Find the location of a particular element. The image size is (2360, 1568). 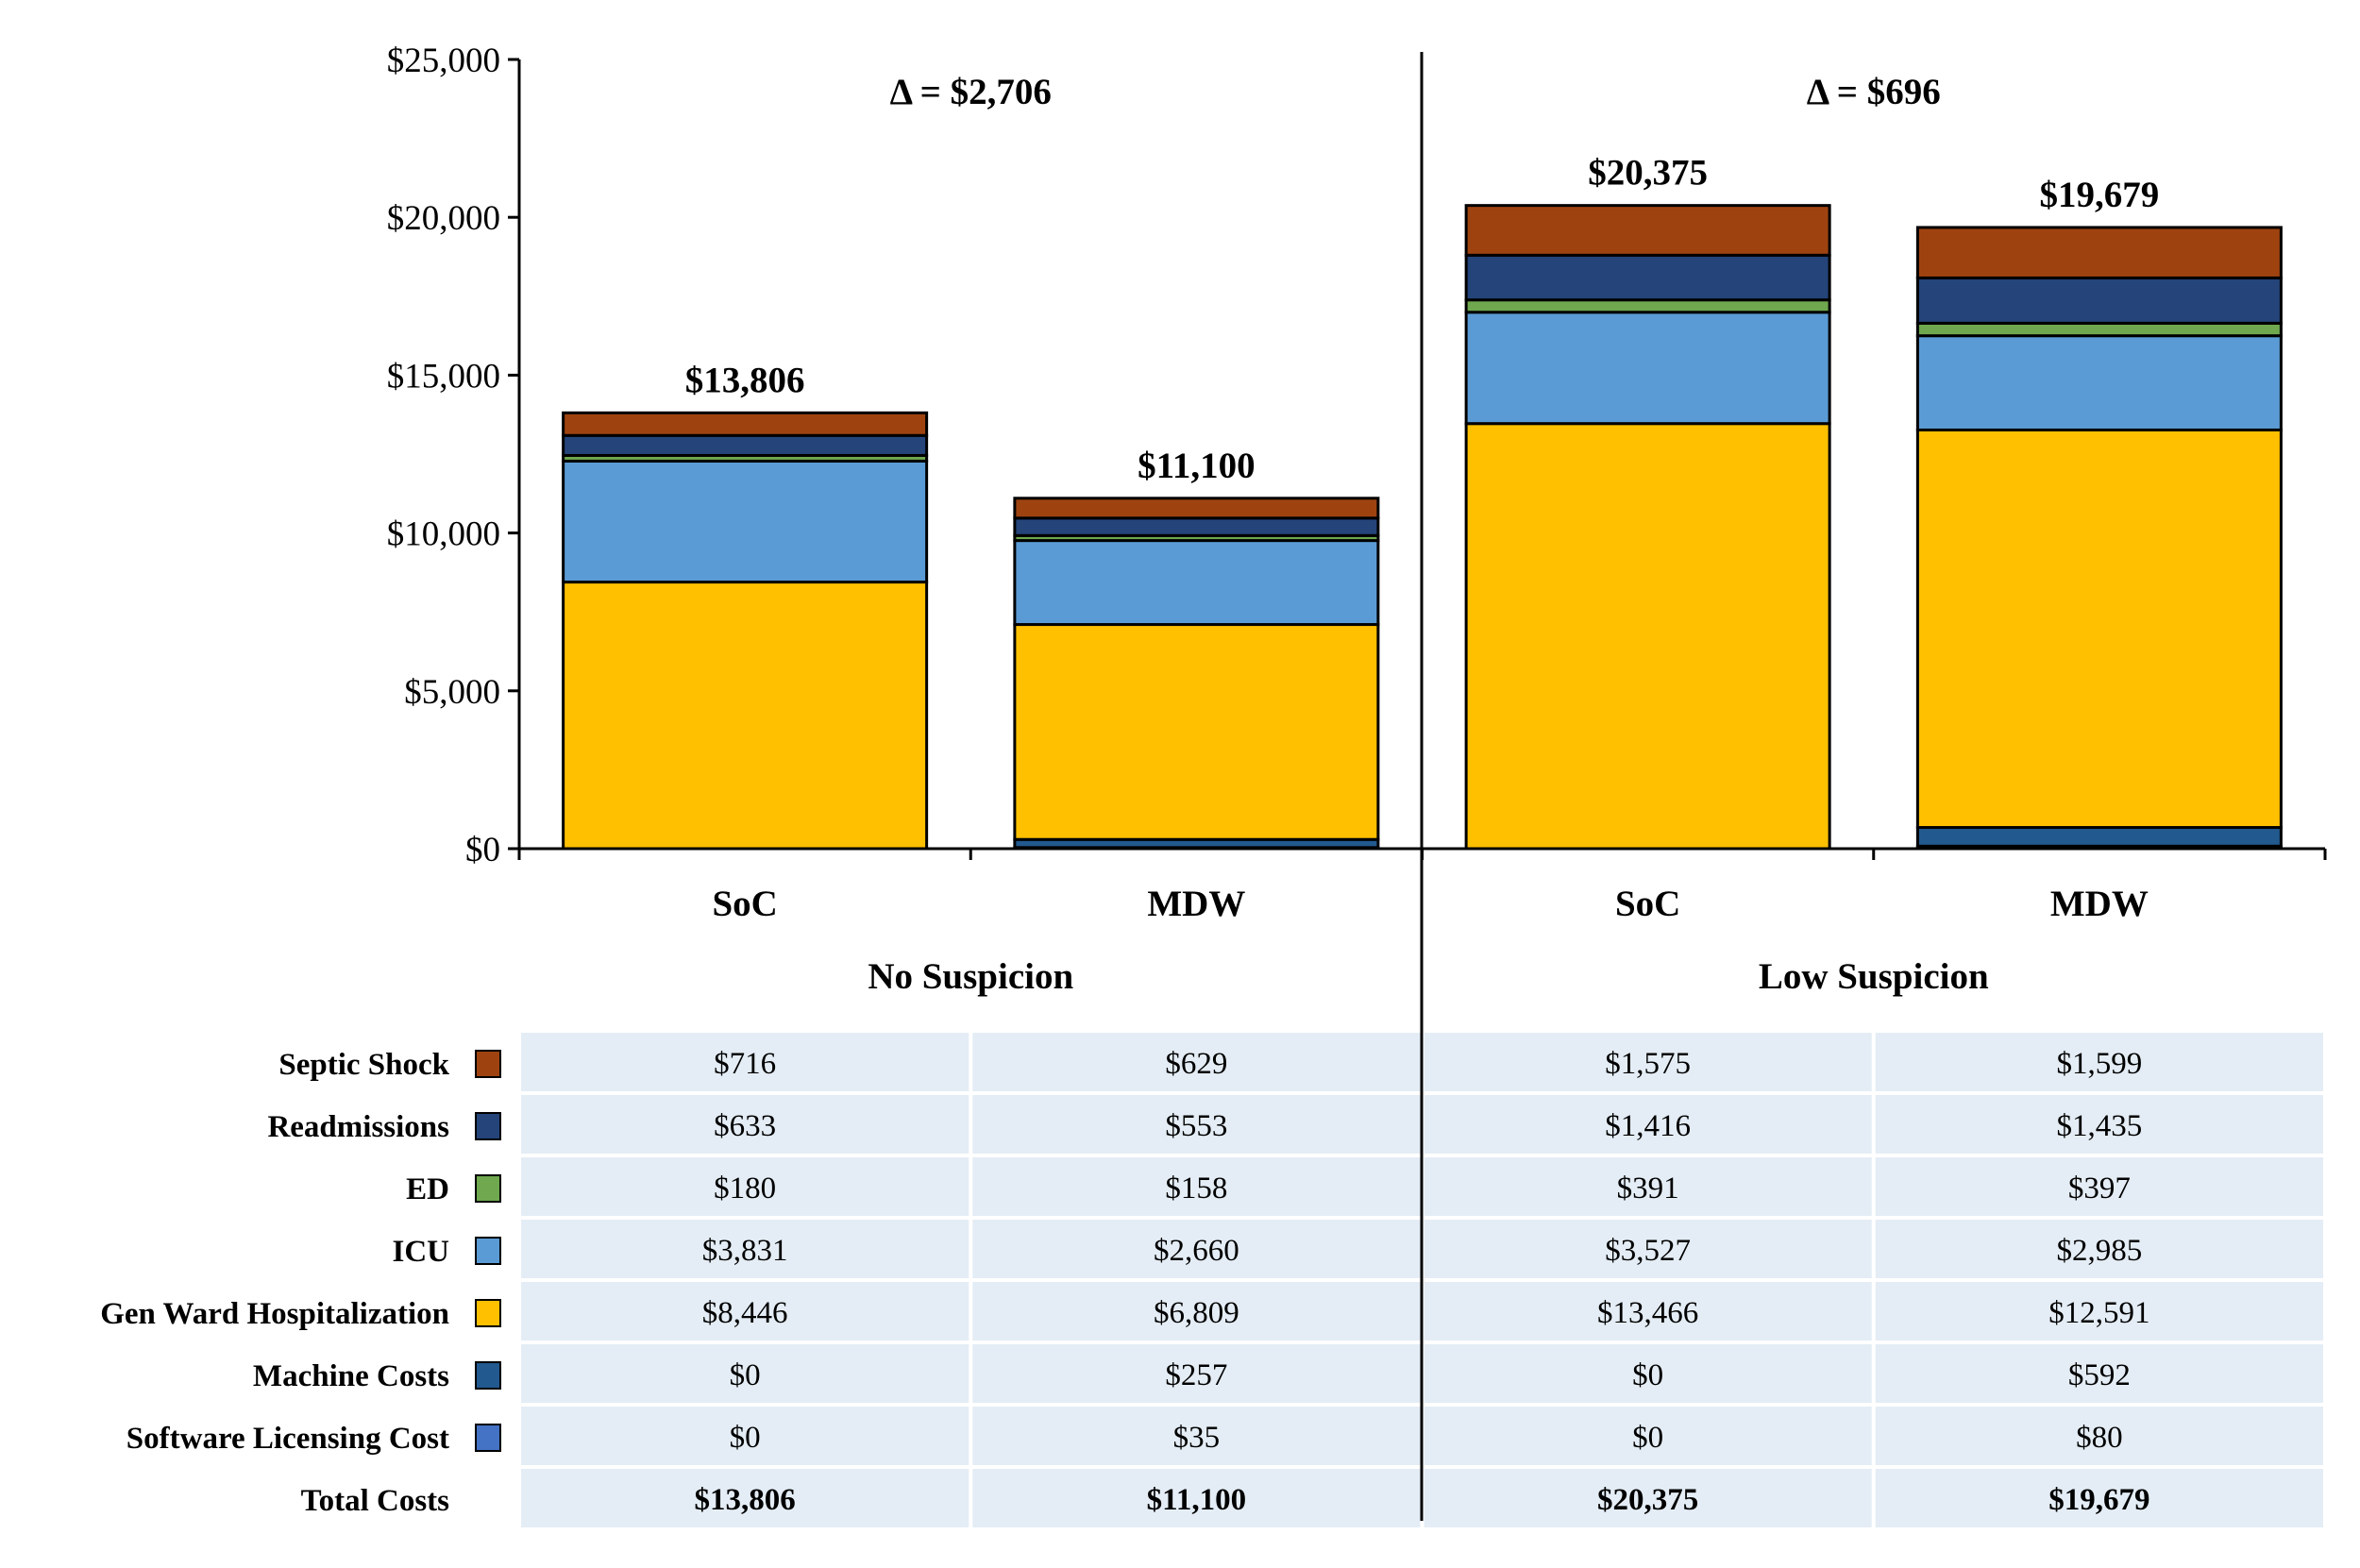

y-tick-label: $25,000 is located at coordinates (443, 61).